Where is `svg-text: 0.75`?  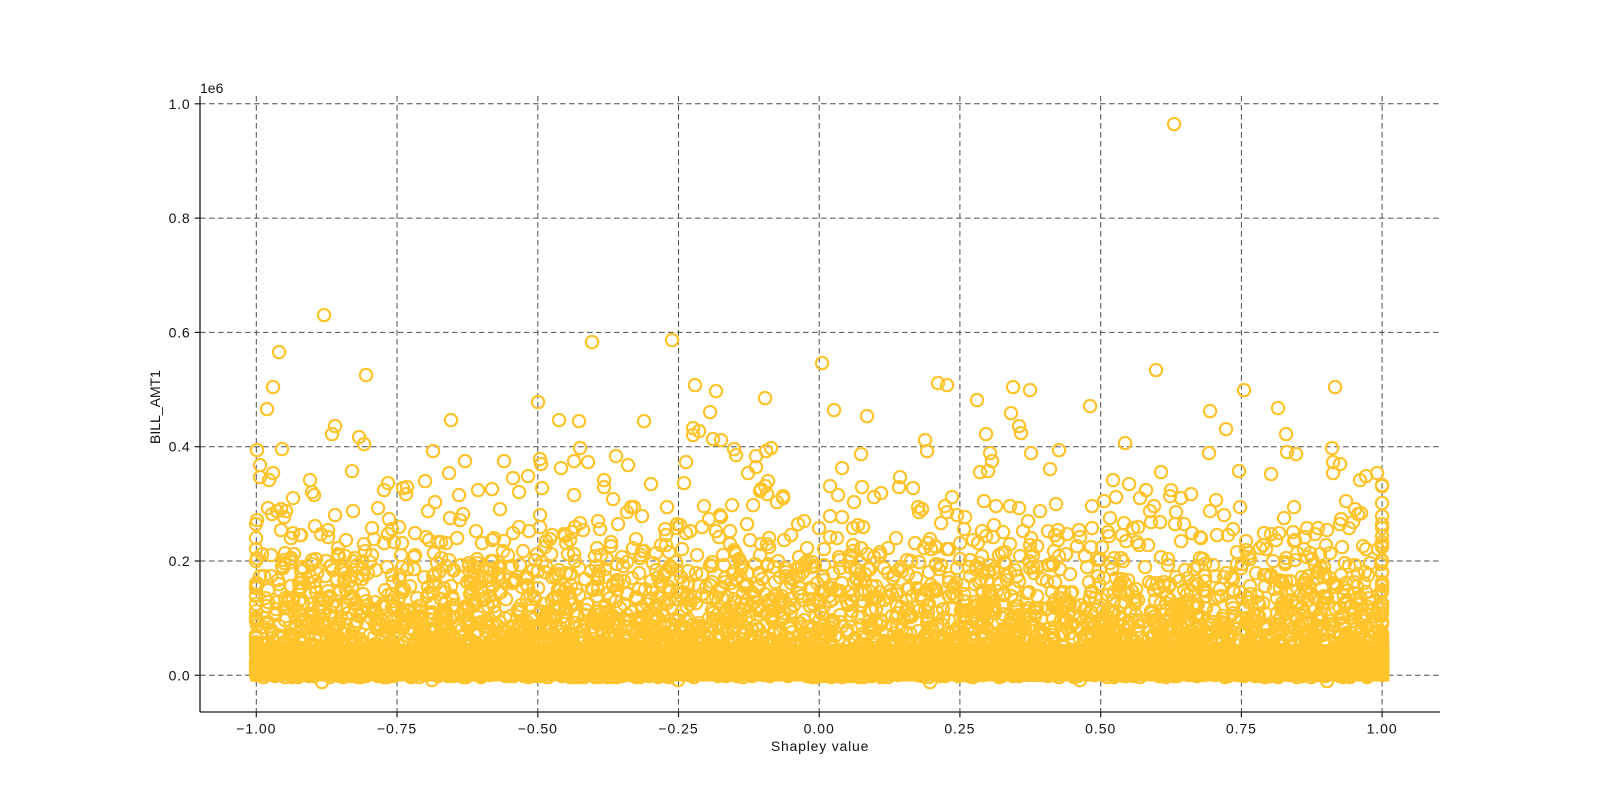
svg-text: 0.75 is located at coordinates (1241, 729).